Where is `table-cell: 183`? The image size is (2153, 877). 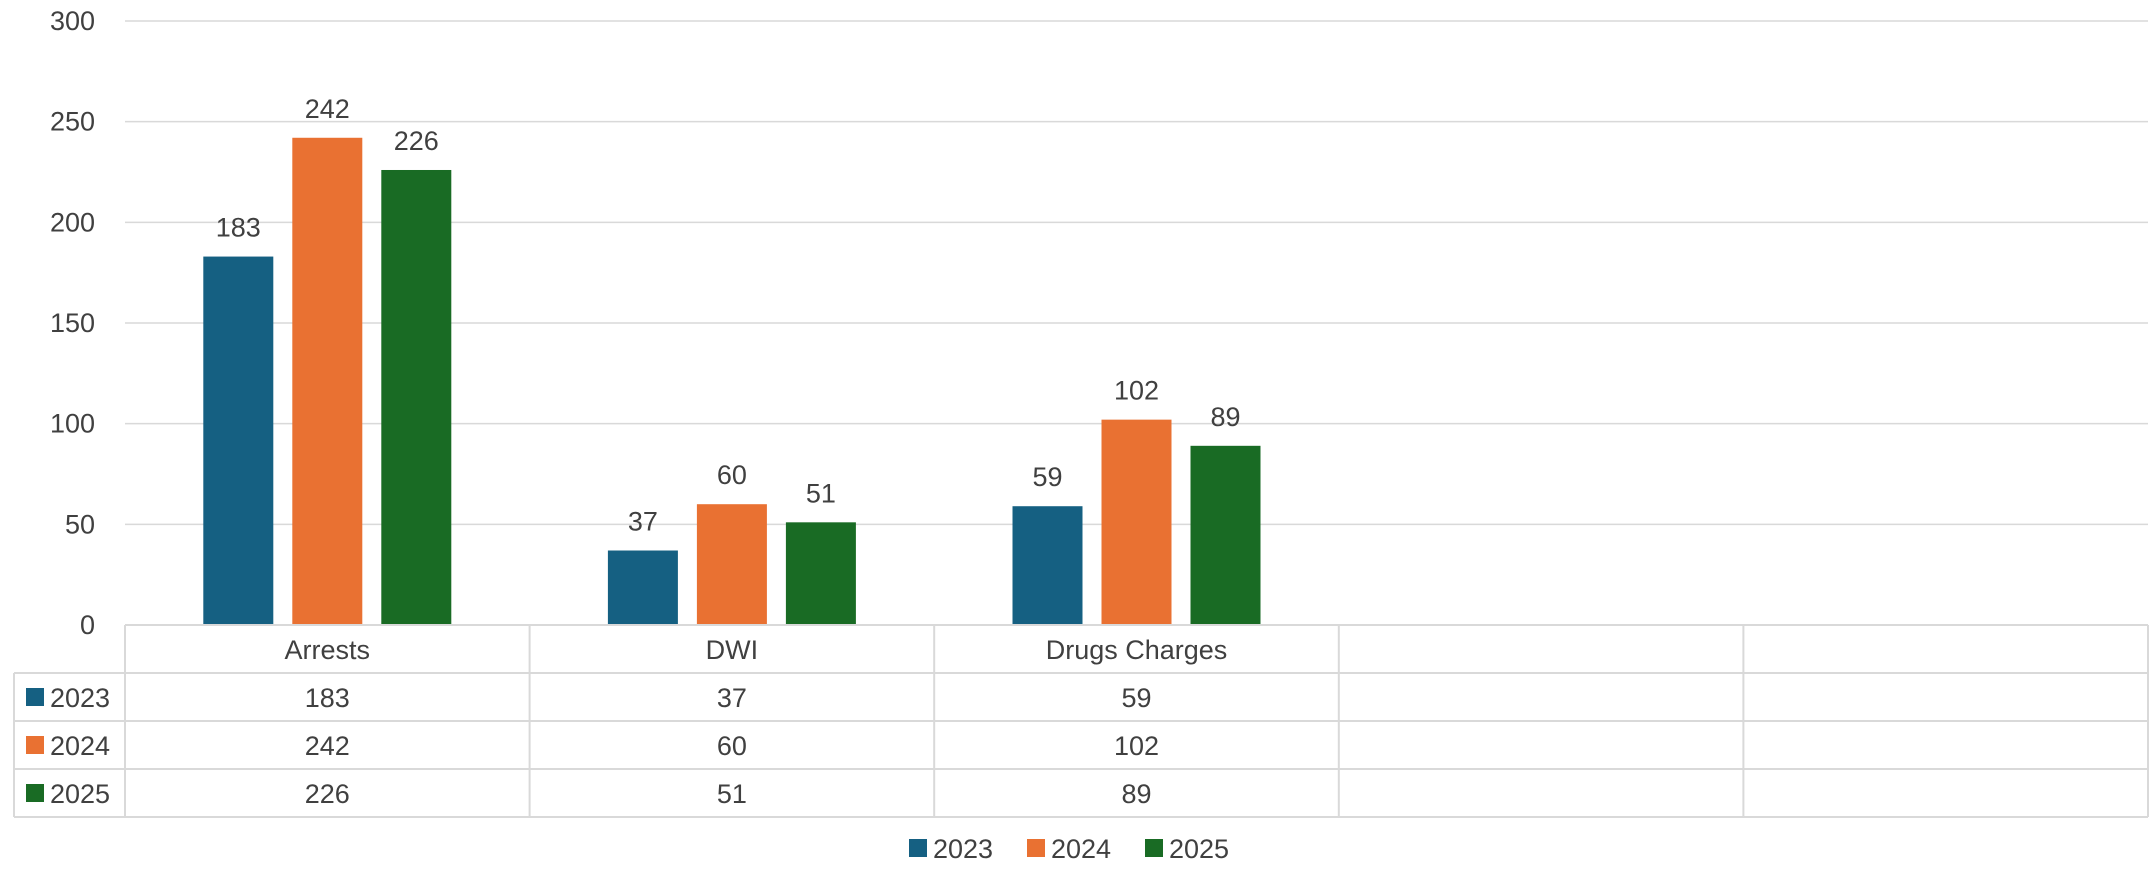
table-cell: 183 is located at coordinates (327, 698).